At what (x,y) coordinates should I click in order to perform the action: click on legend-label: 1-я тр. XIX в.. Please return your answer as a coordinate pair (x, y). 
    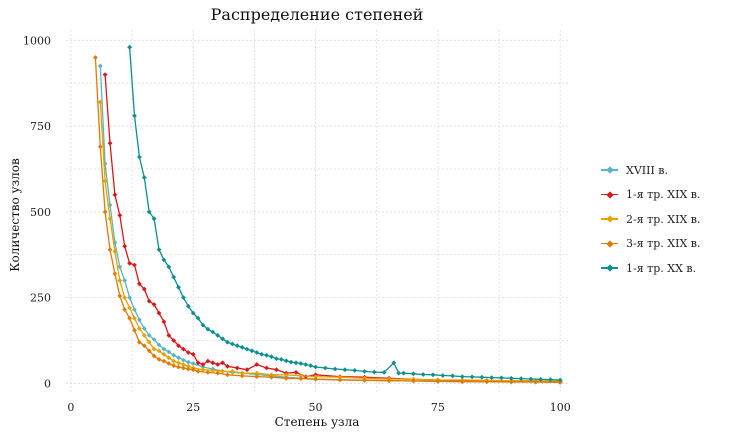
    Looking at the image, I should click on (663, 195).